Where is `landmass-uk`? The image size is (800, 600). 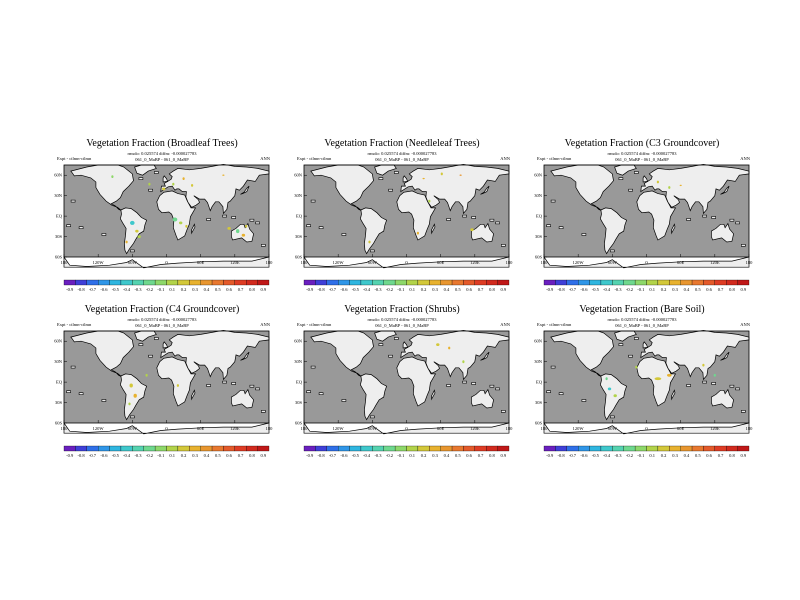 landmass-uk is located at coordinates (645, 345).